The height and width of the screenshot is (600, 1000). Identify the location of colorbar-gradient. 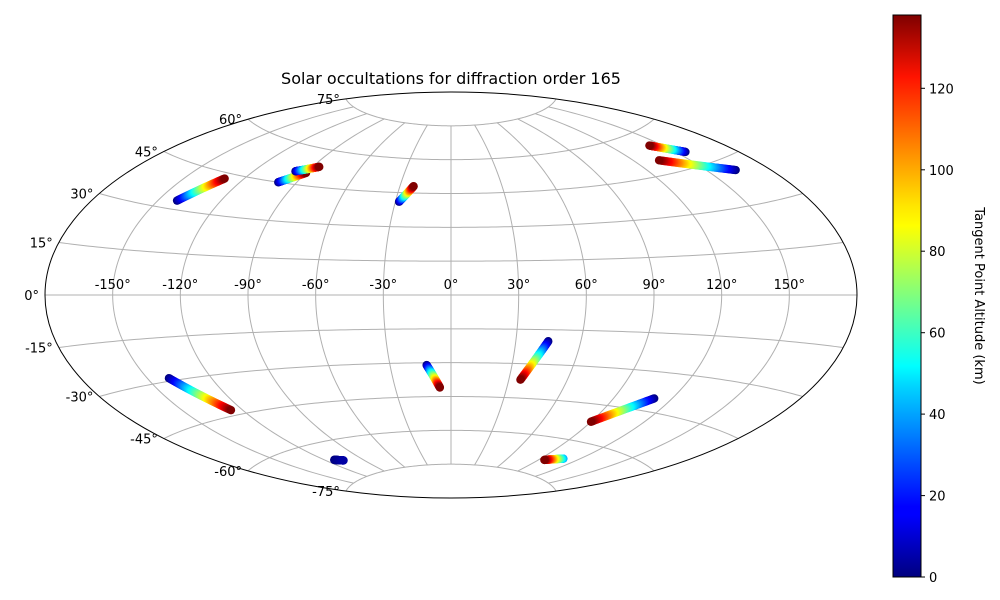
(907, 296).